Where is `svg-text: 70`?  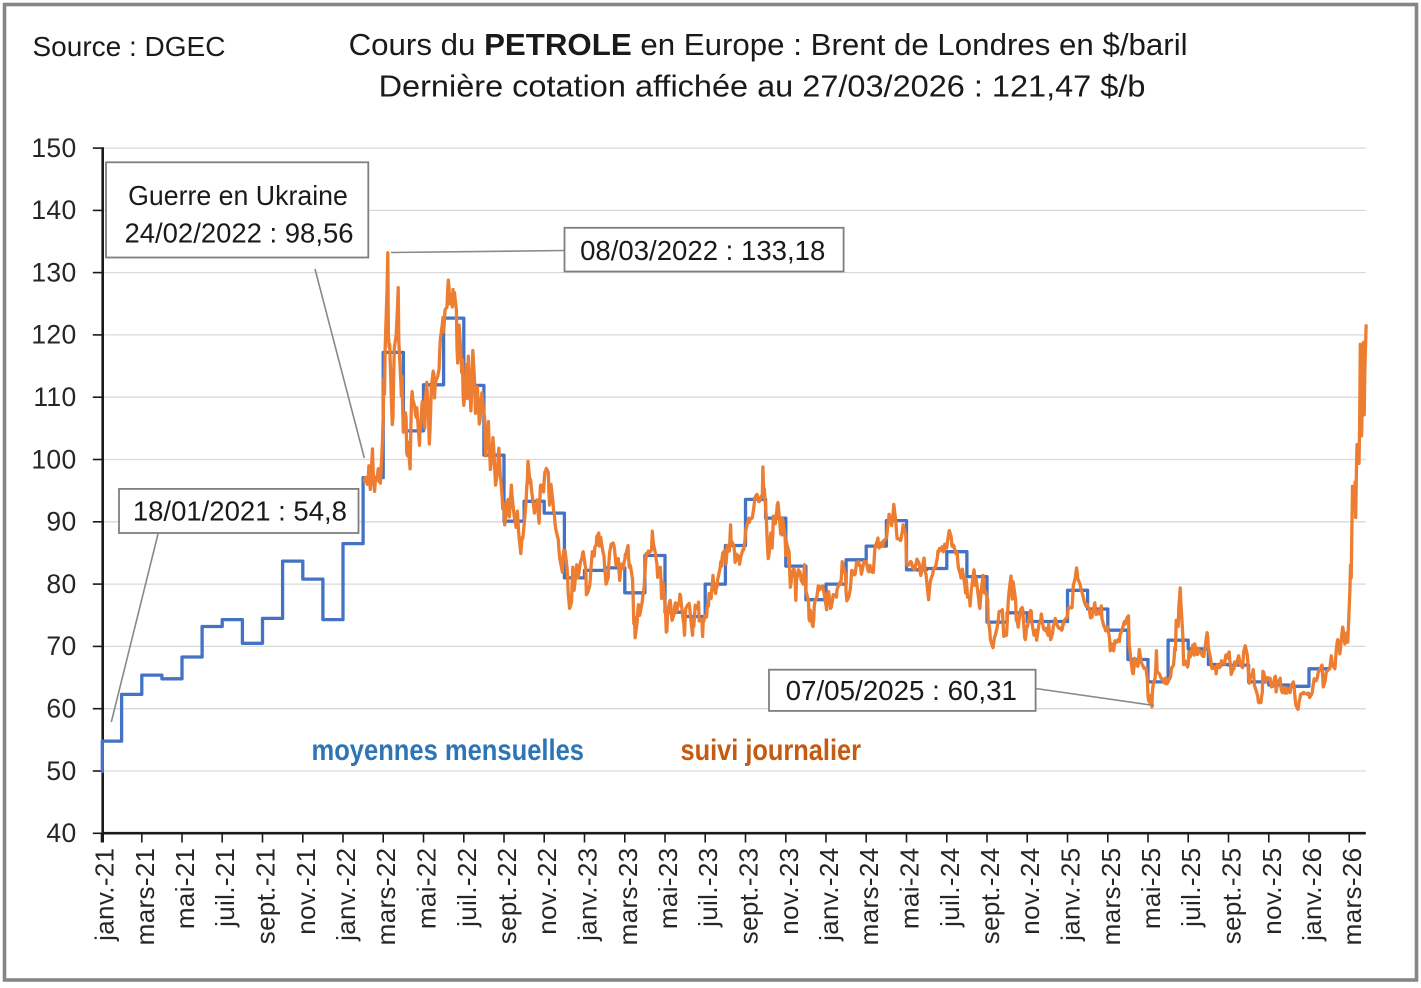
svg-text: 70 is located at coordinates (61, 646).